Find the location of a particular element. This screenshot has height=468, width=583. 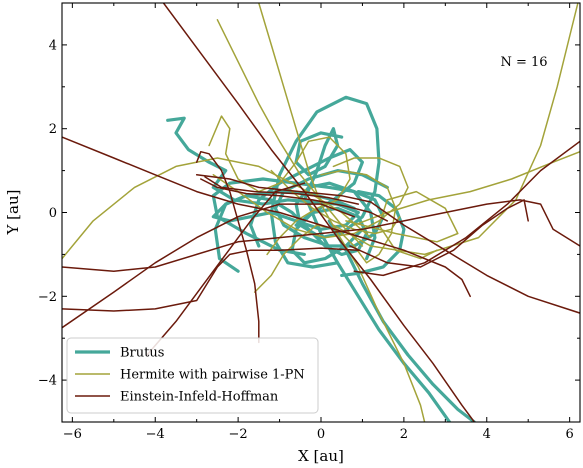

y-tick-label: −2 is located at coordinates (47, 297).